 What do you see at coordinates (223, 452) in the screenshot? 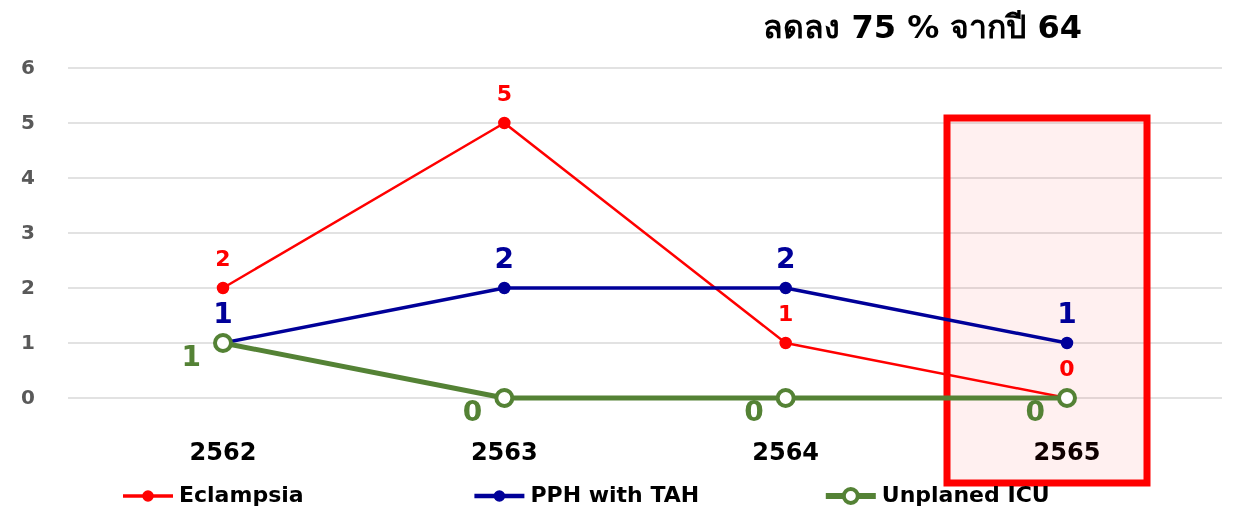
I see `x-tick-label: 2562` at bounding box center [223, 452].